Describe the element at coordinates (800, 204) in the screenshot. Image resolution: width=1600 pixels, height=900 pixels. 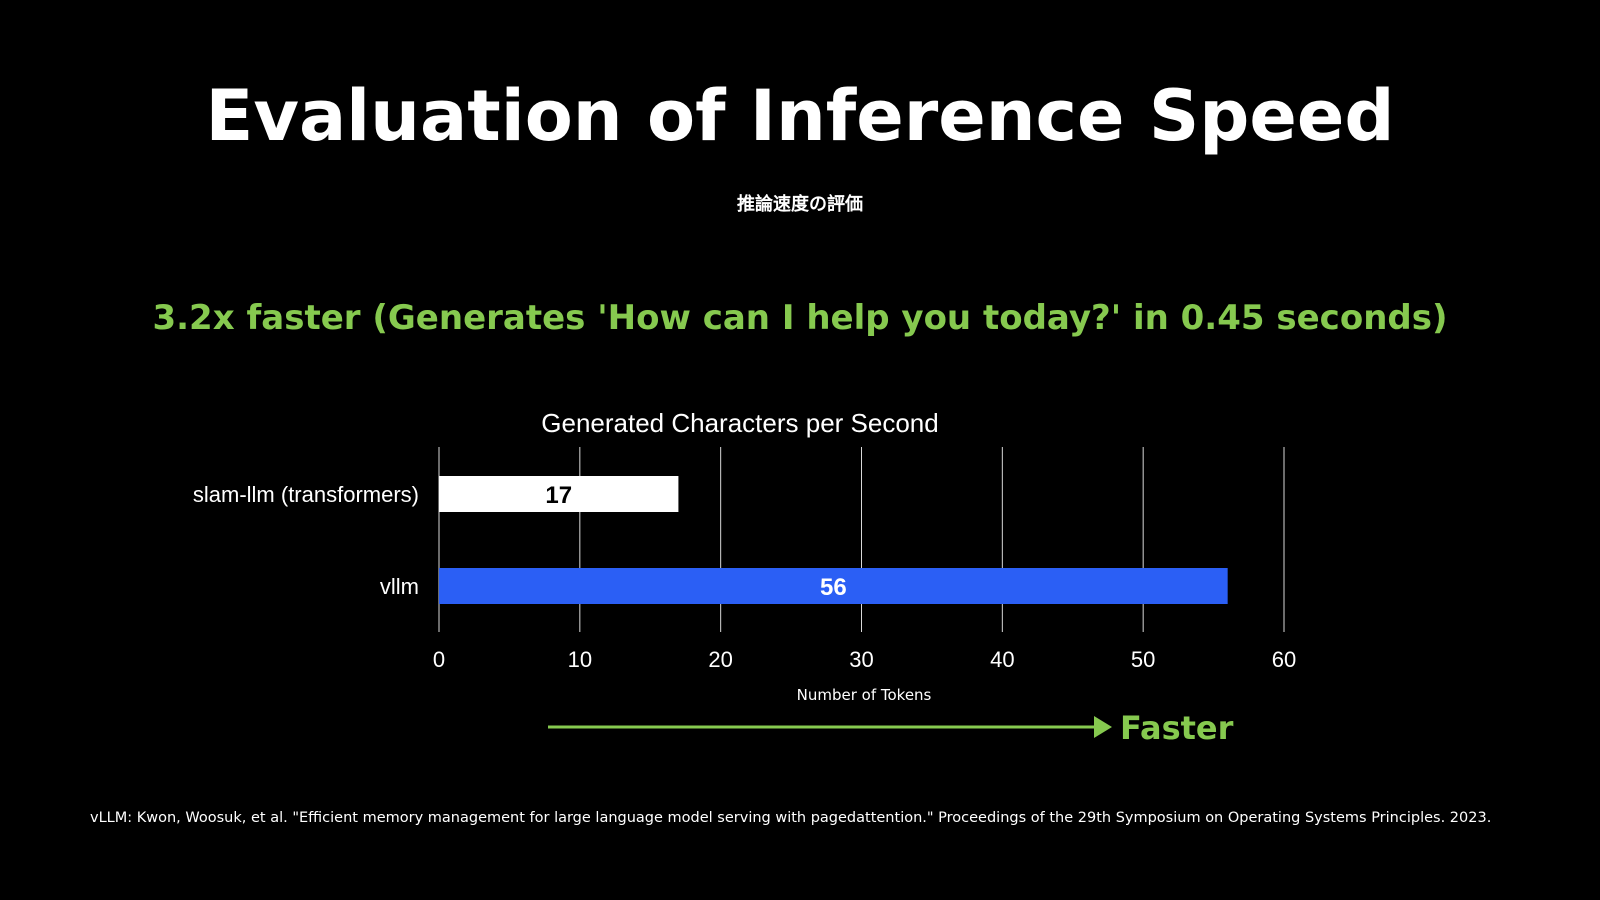
I see `slide-subtitle: 推論速度の評価` at that location.